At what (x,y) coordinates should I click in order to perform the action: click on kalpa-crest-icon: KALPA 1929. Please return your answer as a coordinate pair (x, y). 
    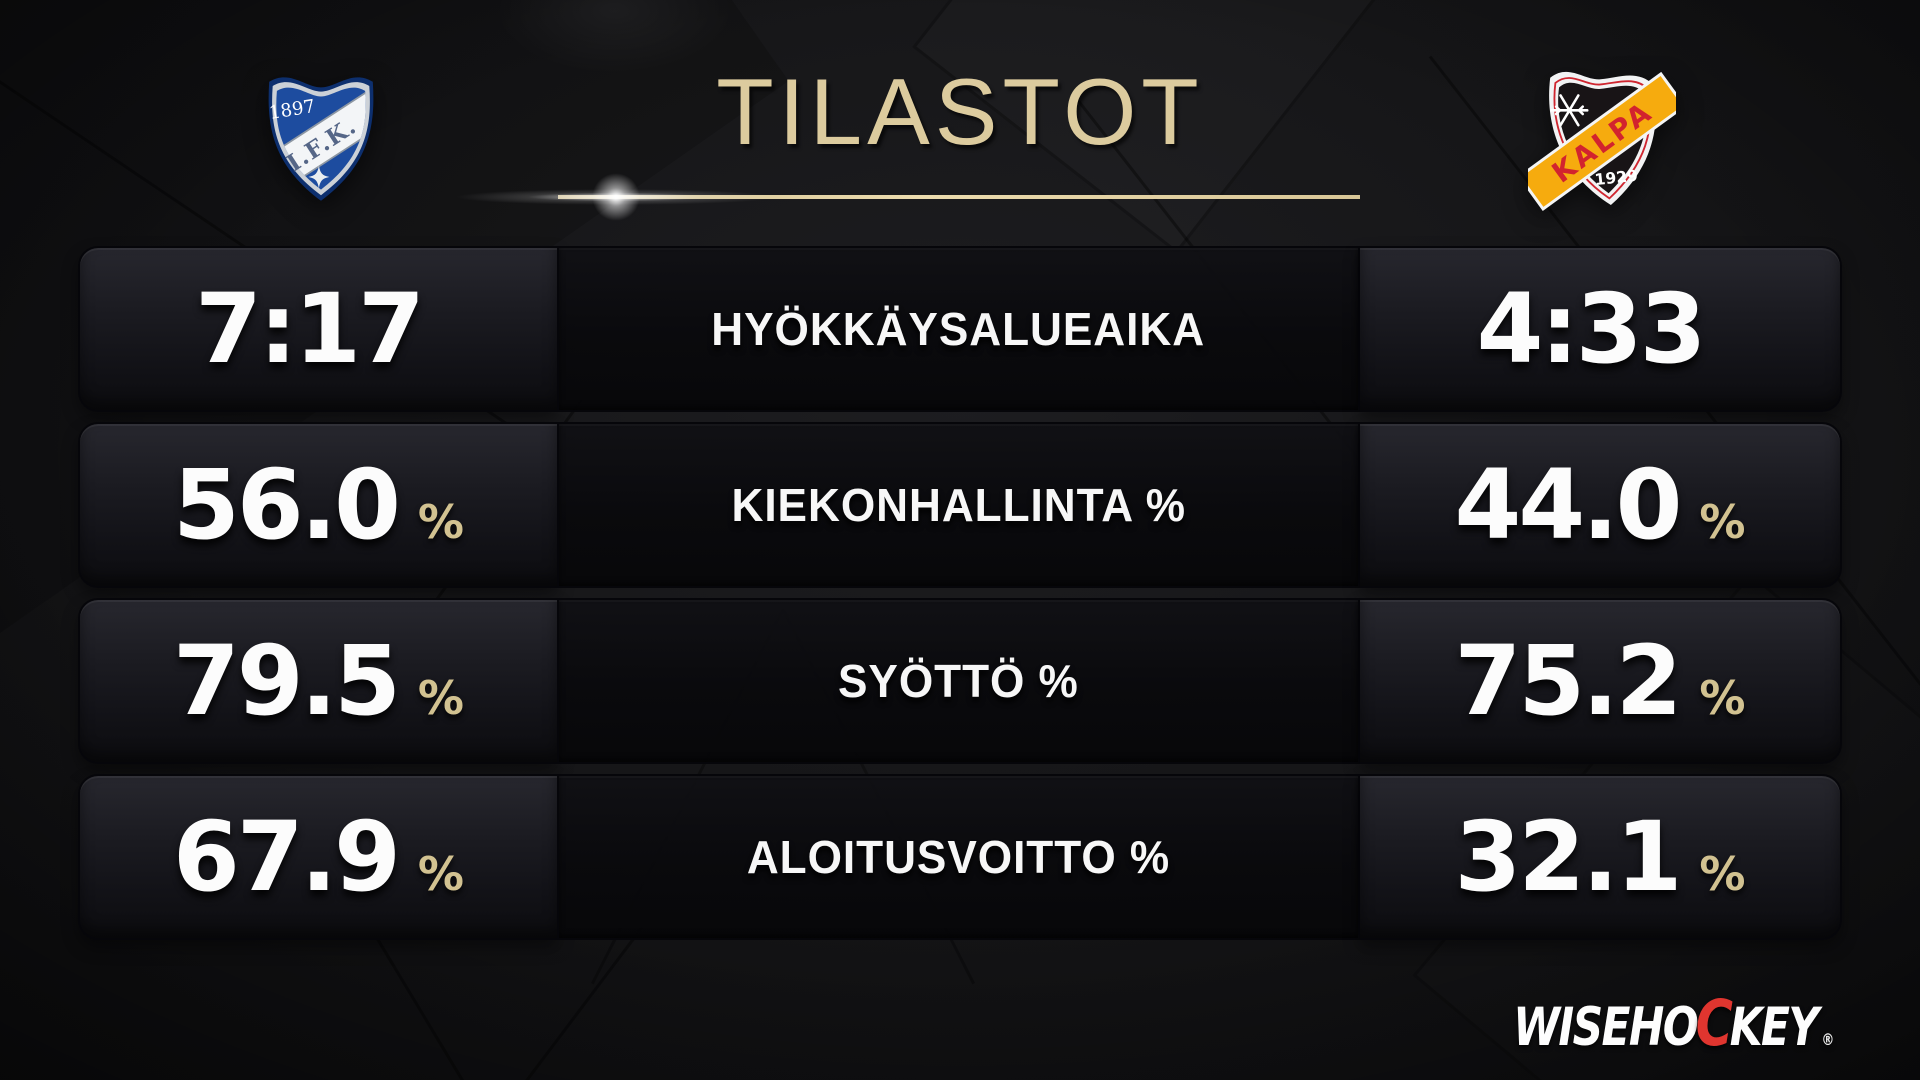
    Looking at the image, I should click on (1602, 141).